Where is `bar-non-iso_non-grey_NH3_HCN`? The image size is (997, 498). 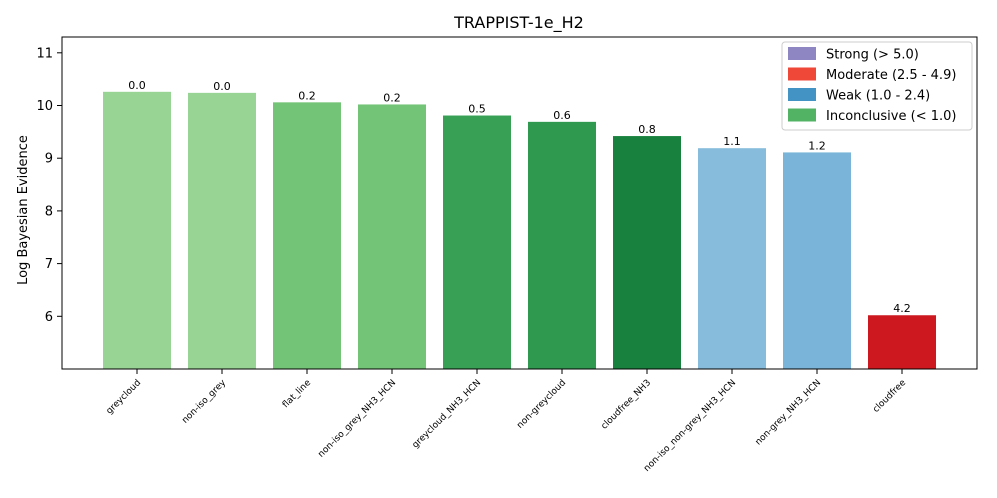 bar-non-iso_non-grey_NH3_HCN is located at coordinates (732, 258).